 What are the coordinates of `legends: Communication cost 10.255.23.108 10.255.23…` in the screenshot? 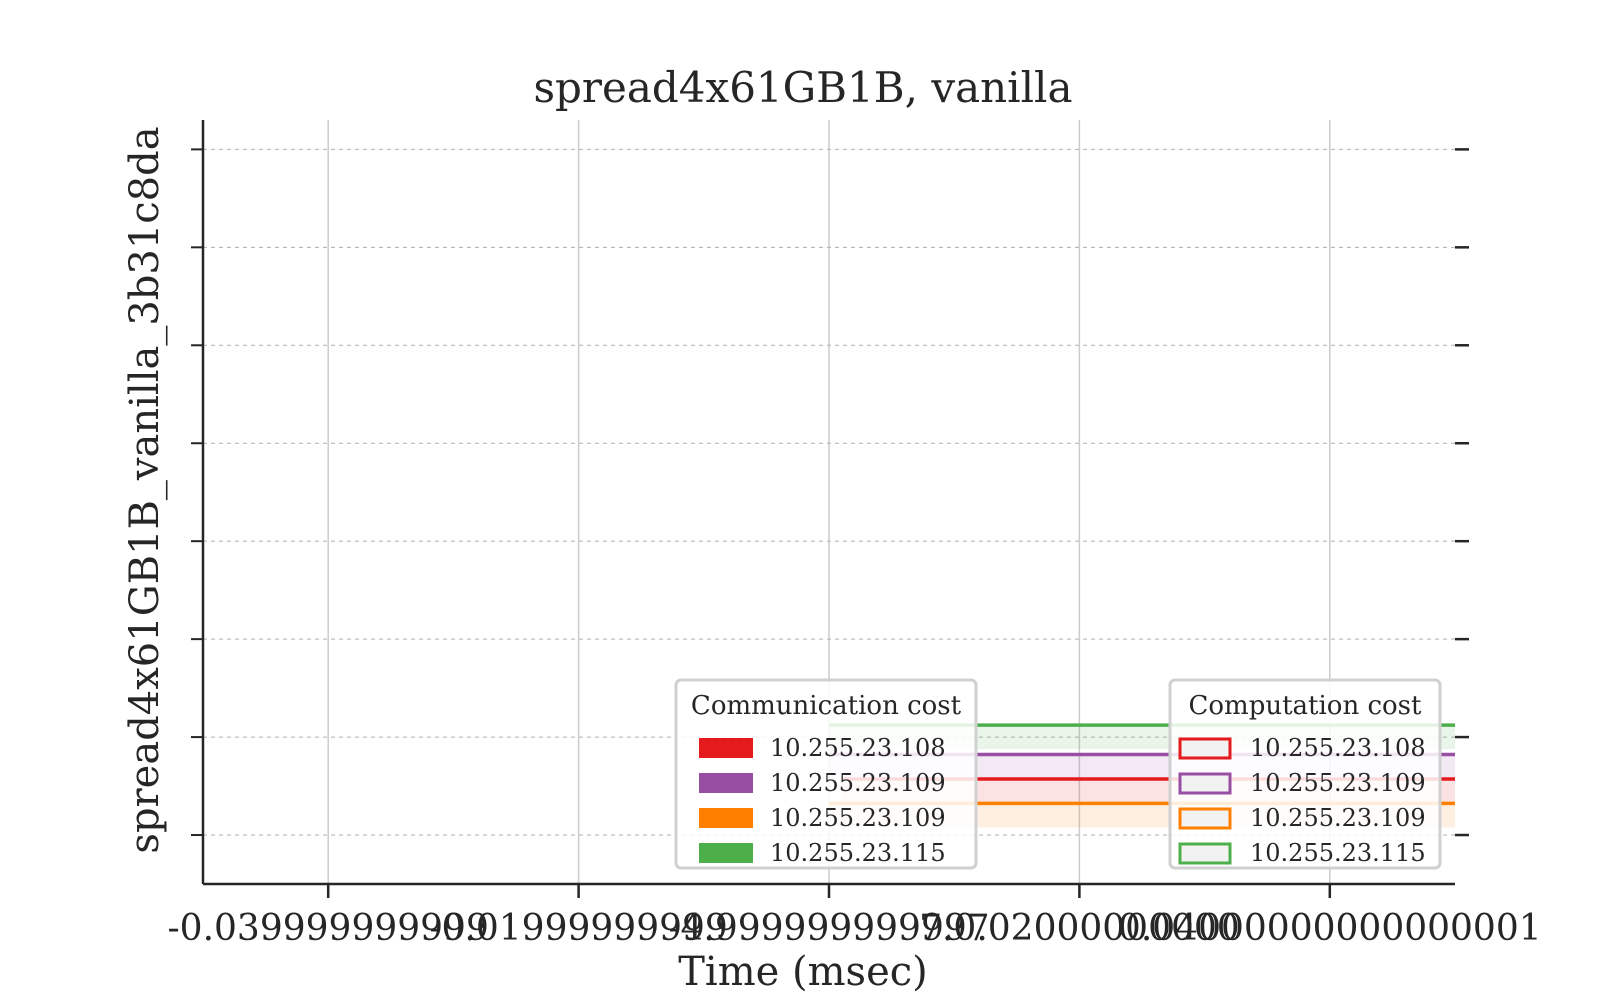 It's located at (1058, 774).